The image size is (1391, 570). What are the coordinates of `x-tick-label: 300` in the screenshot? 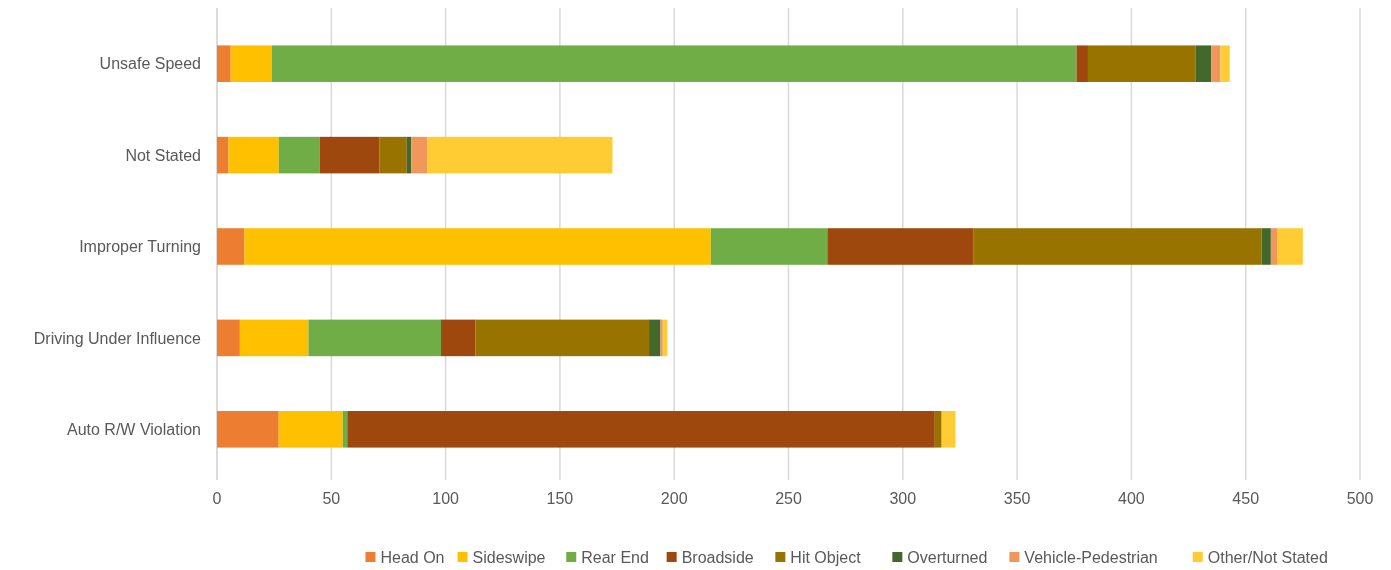 It's located at (903, 498).